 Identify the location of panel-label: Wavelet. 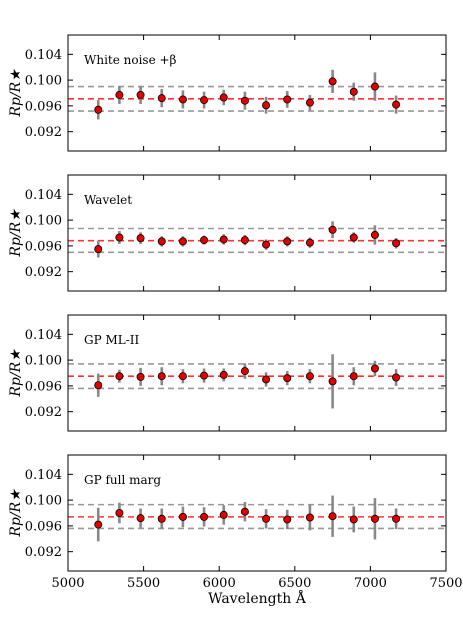
(108, 200).